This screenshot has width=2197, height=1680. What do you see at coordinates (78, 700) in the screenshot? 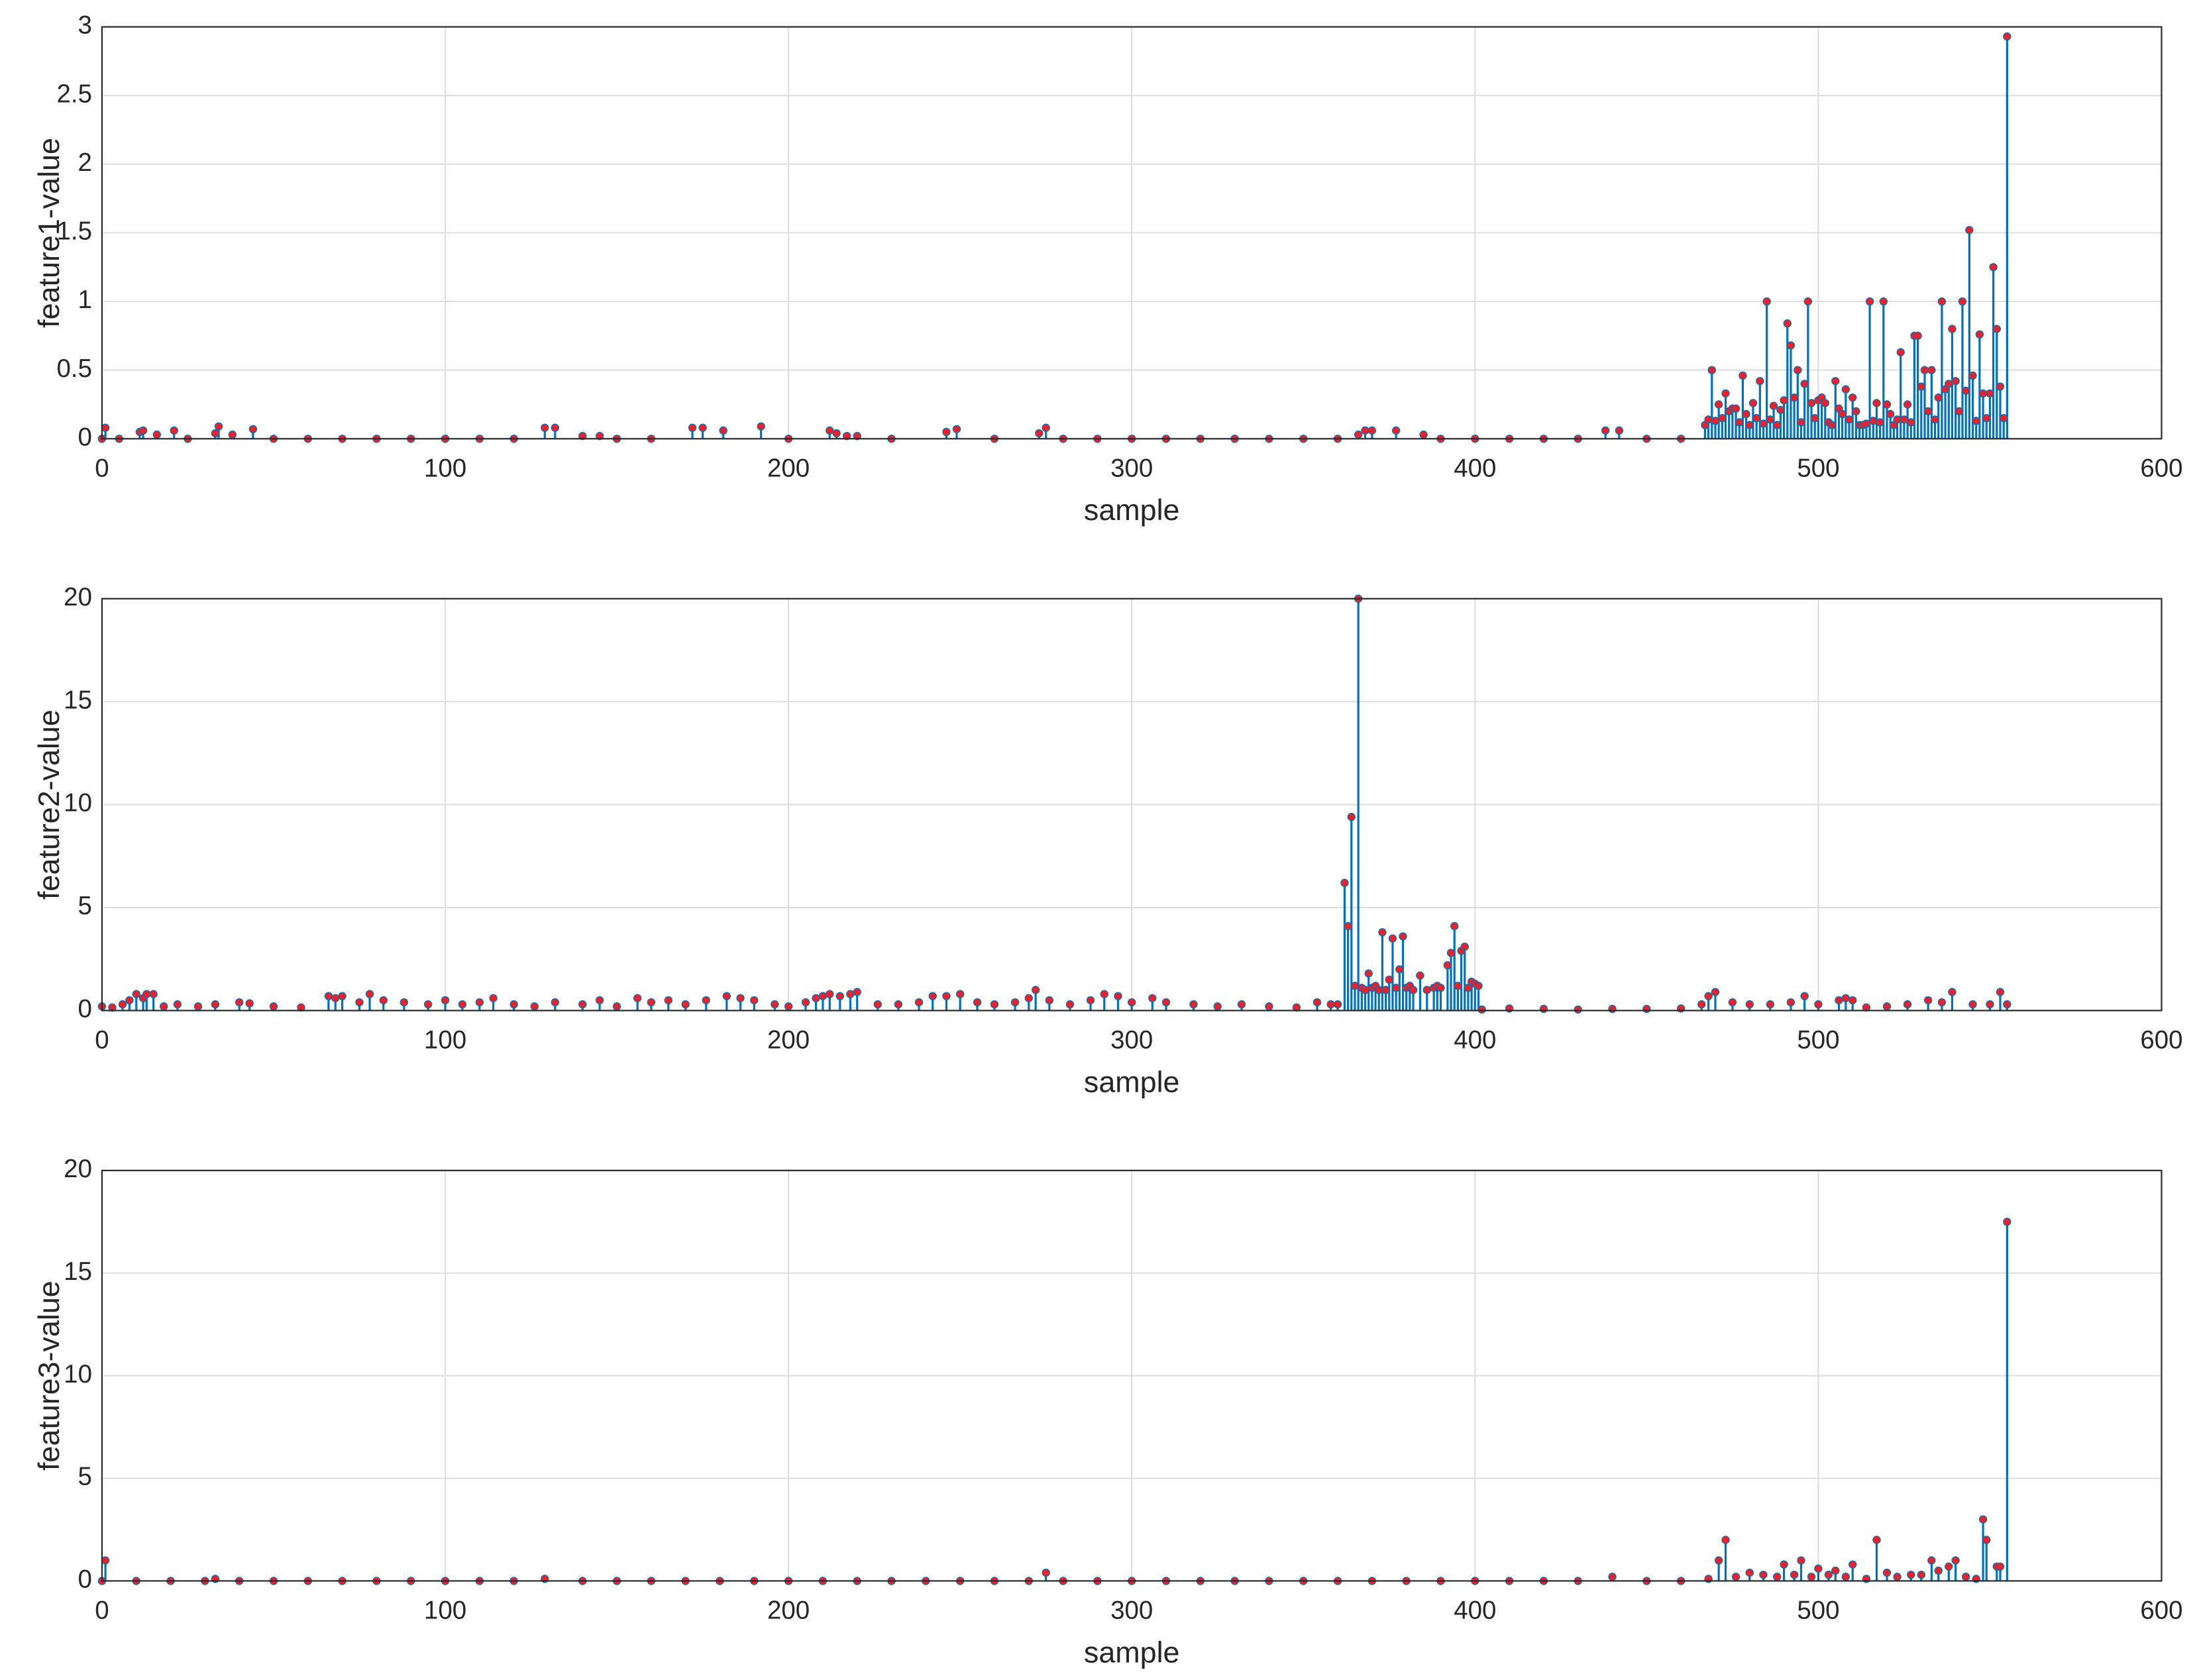
I see `y-tick-label: 15` at bounding box center [78, 700].